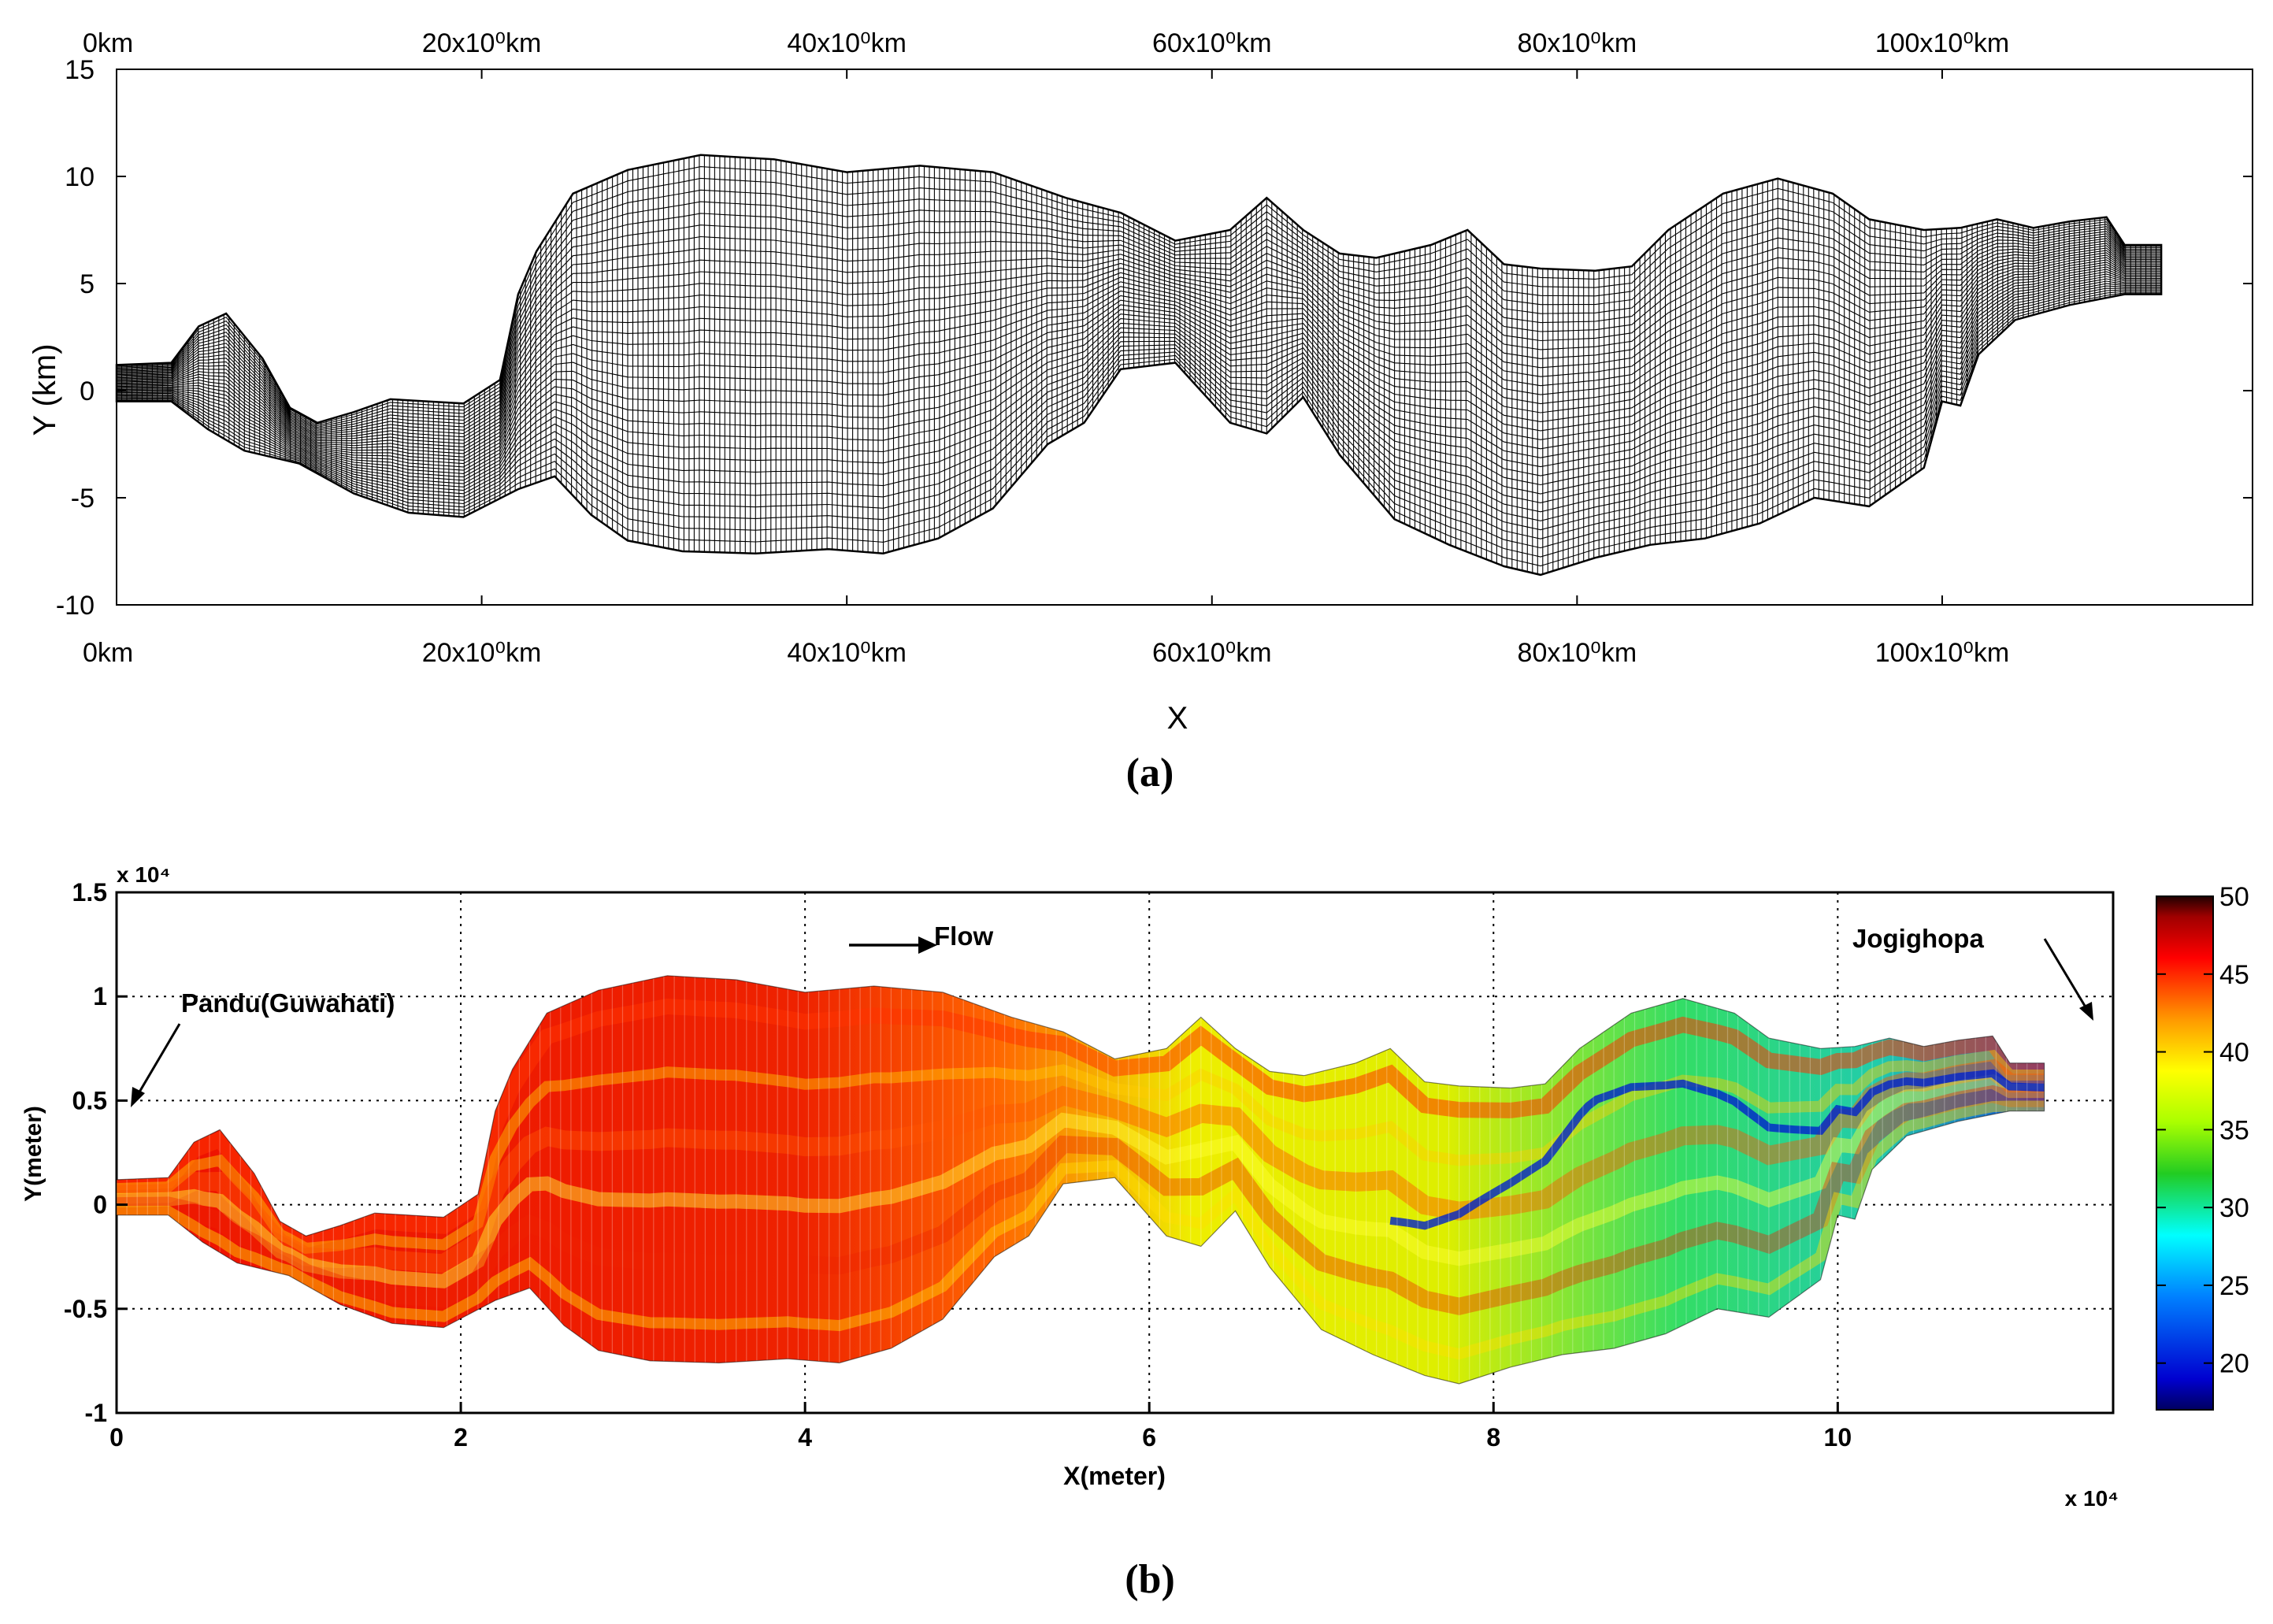  What do you see at coordinates (805, 1437) in the screenshot?
I see `panel-b-x-tick-label: 4` at bounding box center [805, 1437].